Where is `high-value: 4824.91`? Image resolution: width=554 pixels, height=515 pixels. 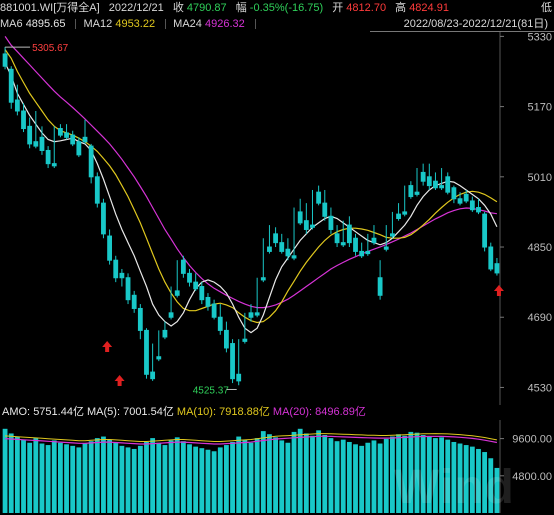
high-value: 4824.91 is located at coordinates (429, 8).